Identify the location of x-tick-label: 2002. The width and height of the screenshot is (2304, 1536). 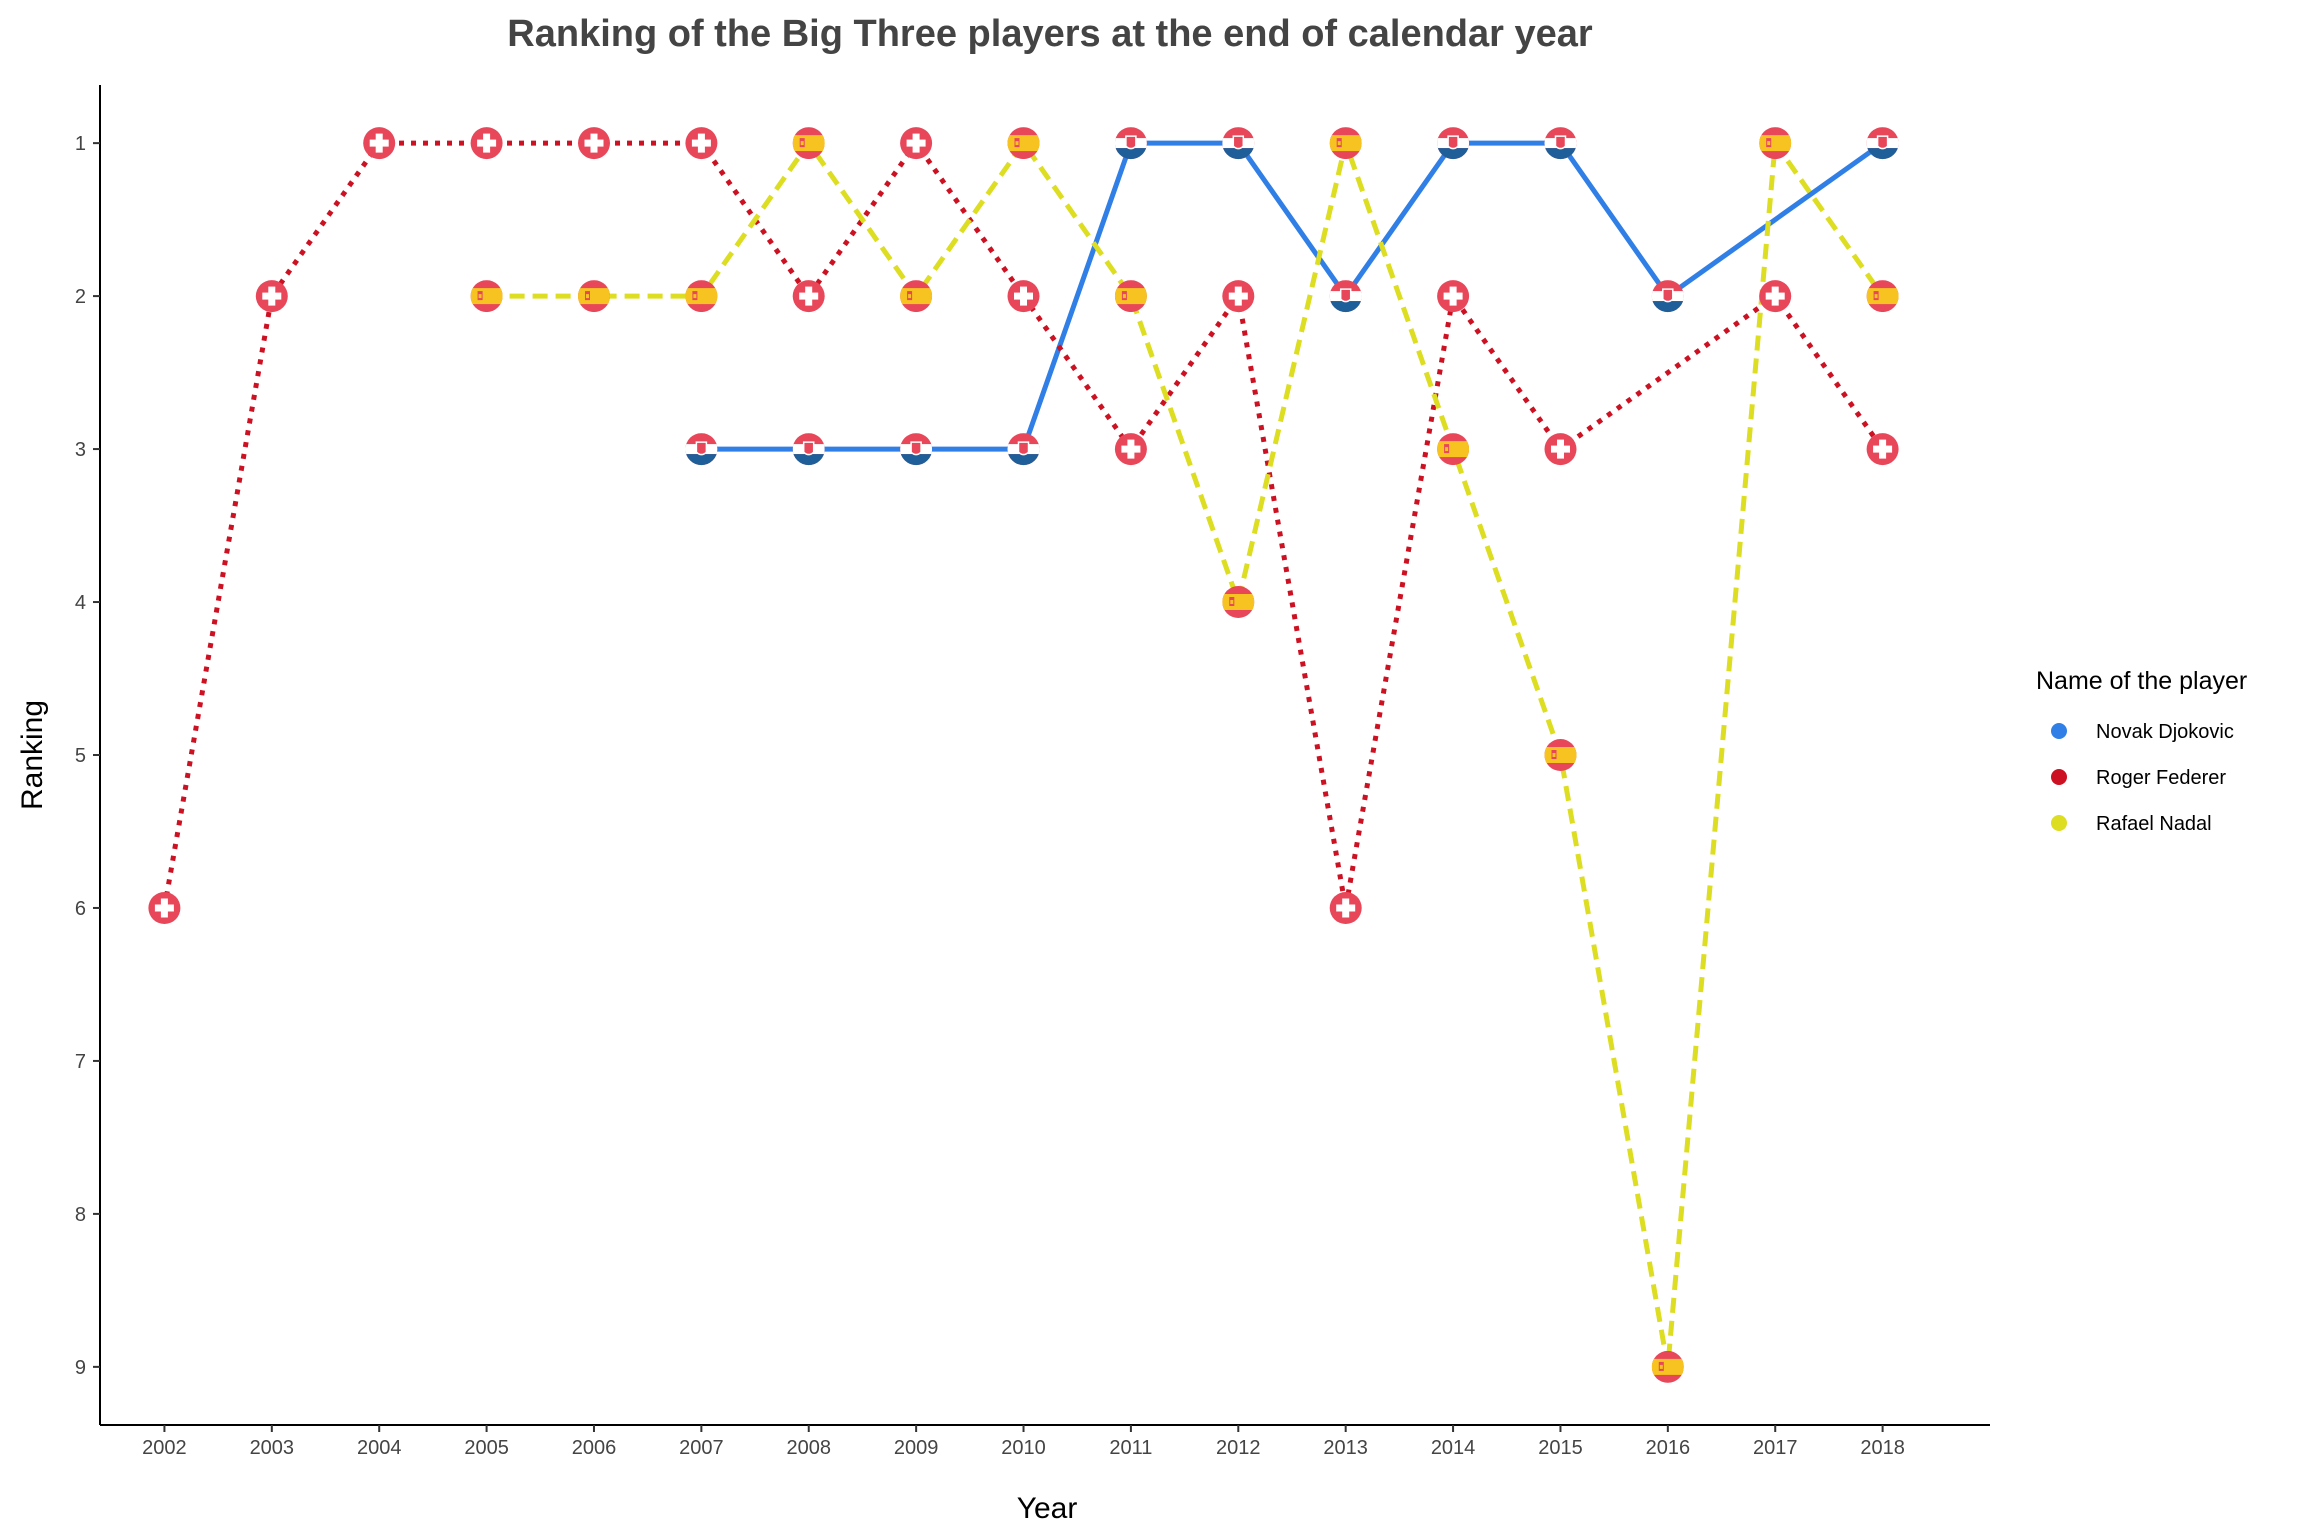
(164, 1448).